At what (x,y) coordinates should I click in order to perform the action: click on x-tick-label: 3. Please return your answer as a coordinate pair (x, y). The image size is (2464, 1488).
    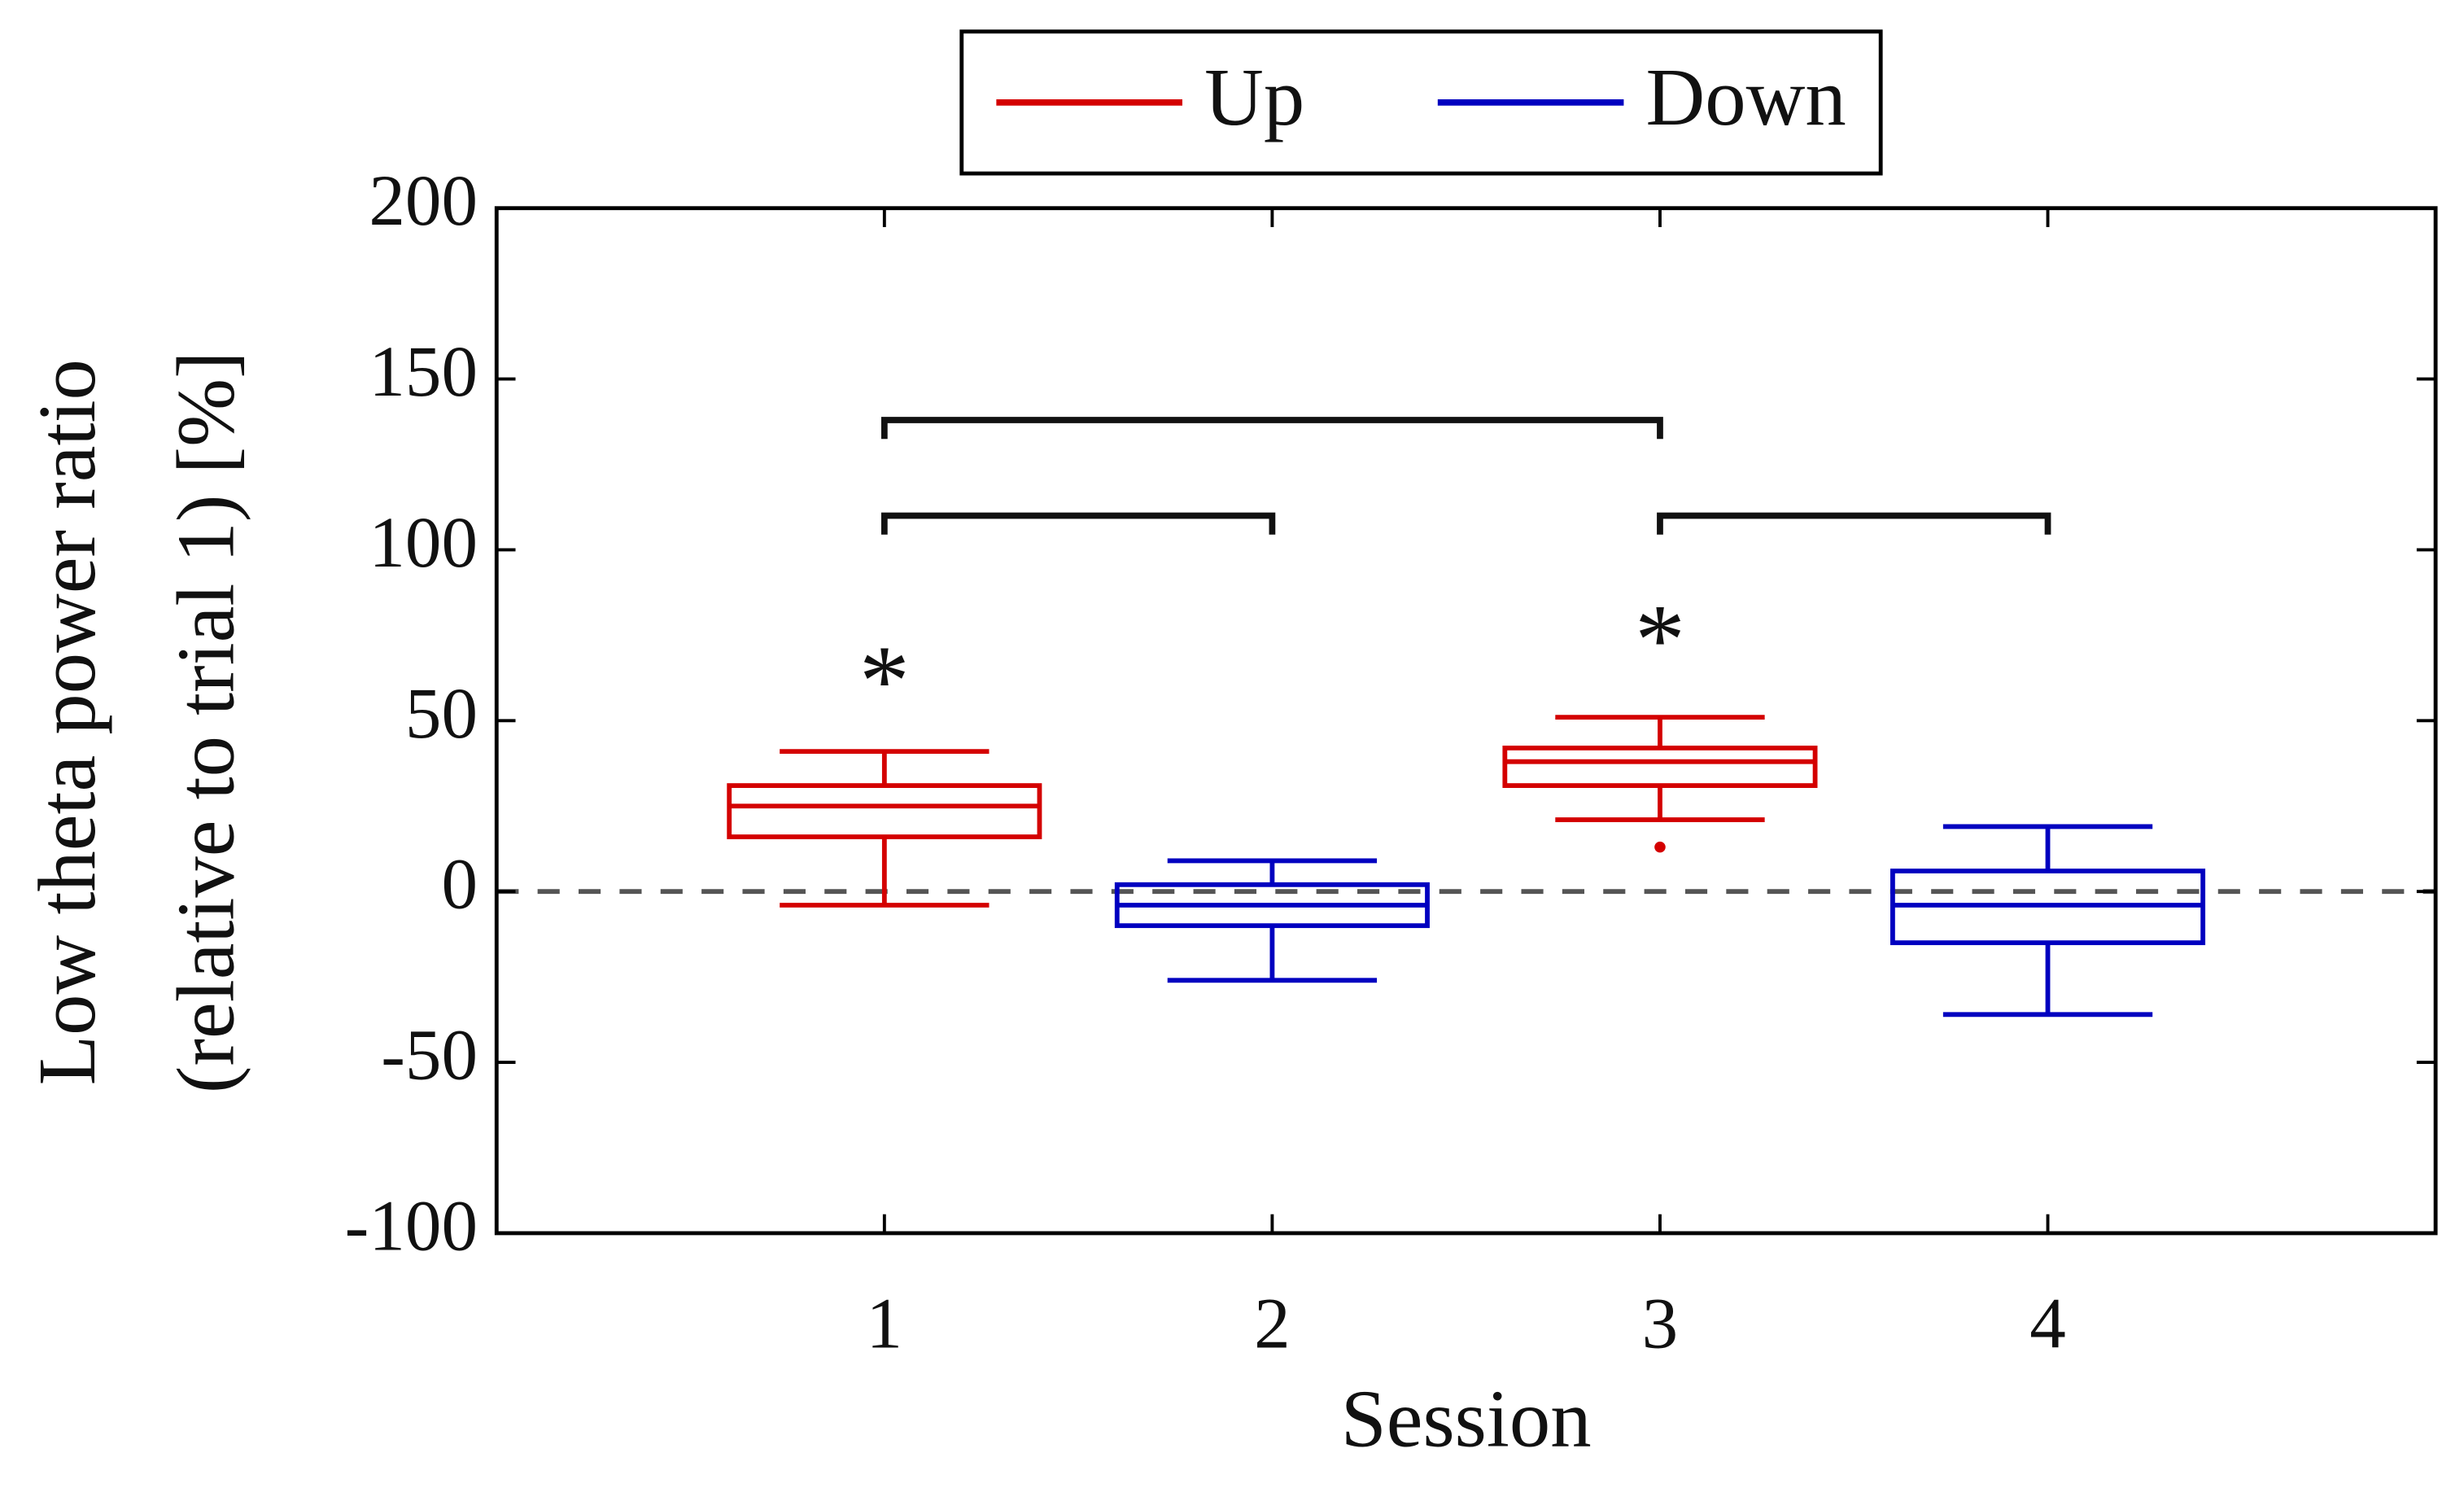
    Looking at the image, I should click on (1660, 1324).